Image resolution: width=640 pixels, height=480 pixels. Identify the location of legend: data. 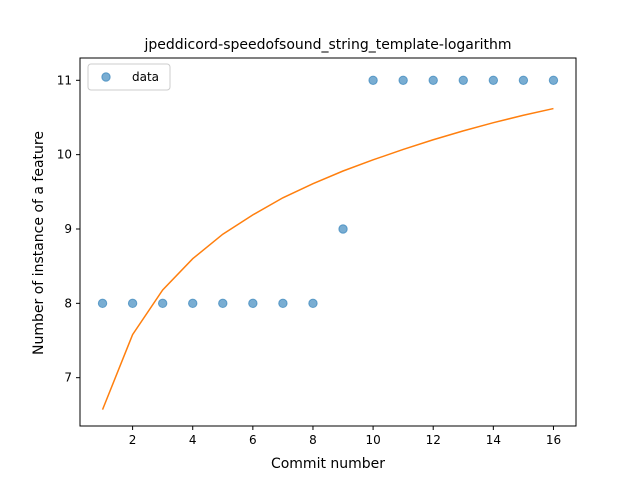
(129, 77).